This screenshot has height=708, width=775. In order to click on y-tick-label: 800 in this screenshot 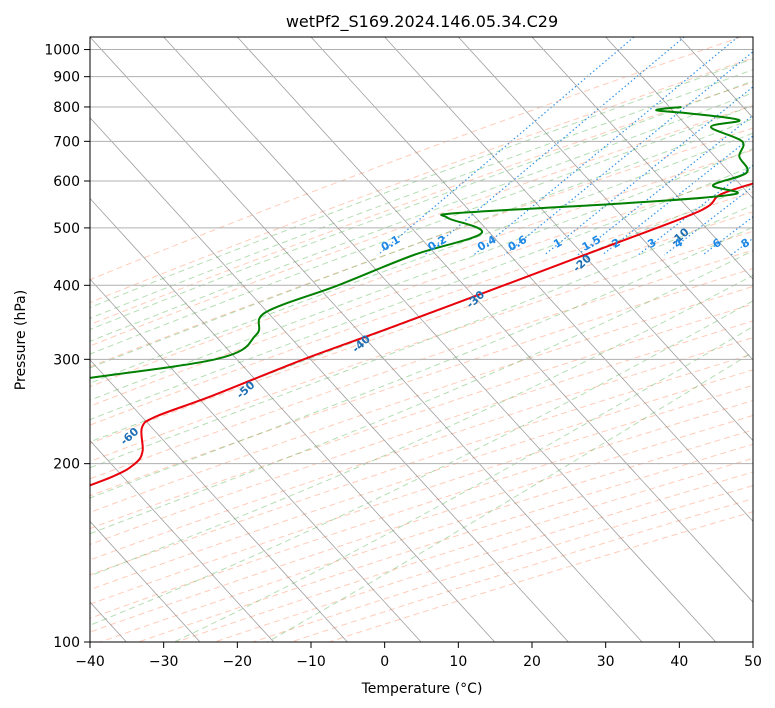, I will do `click(66, 108)`.